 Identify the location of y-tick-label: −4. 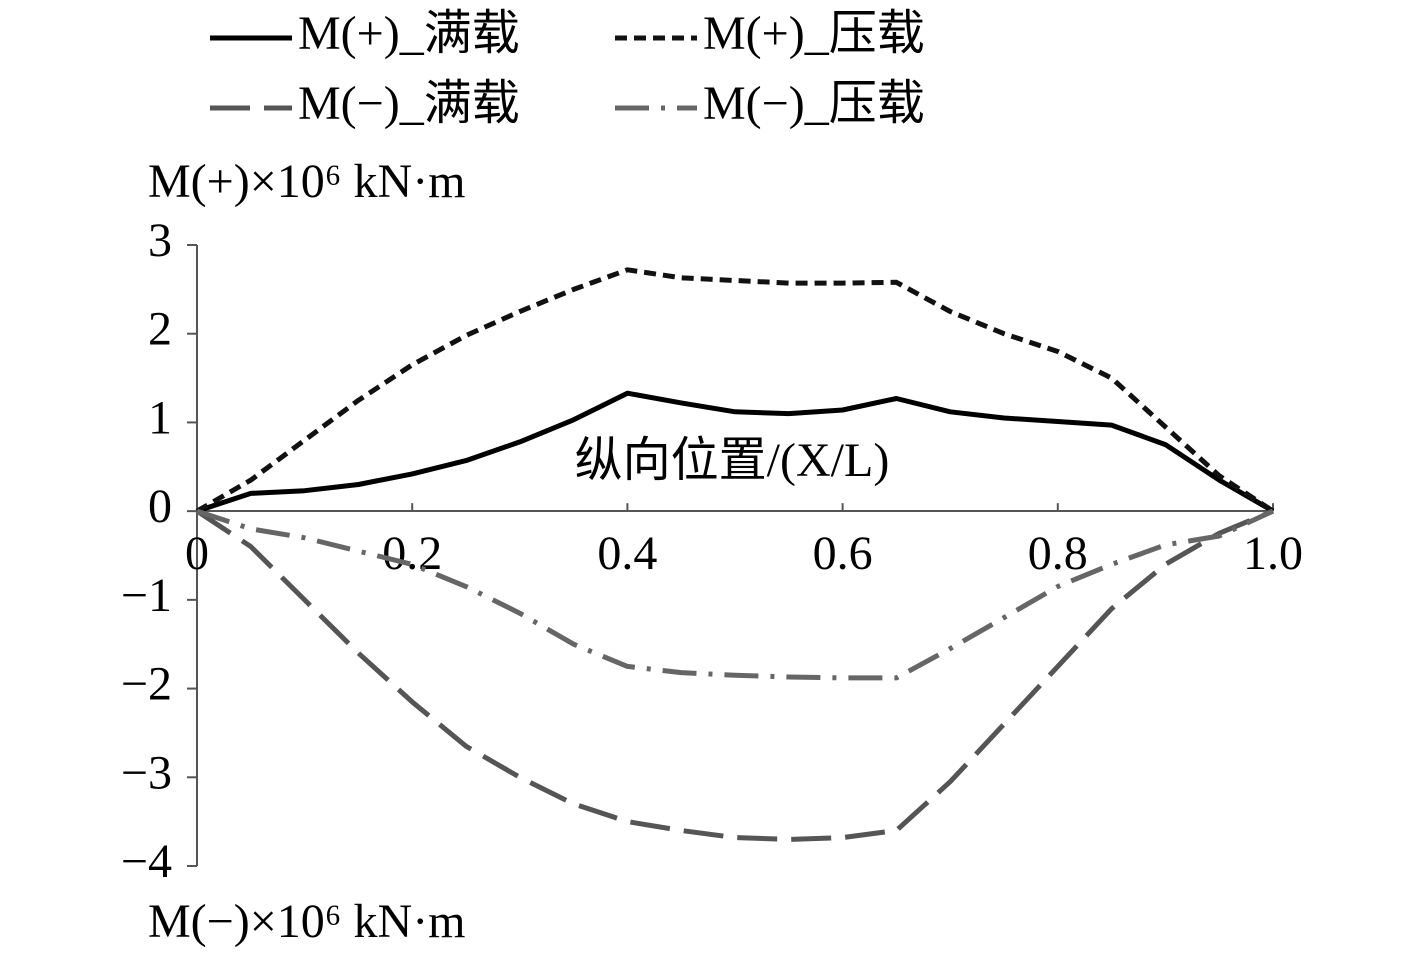
(146, 861).